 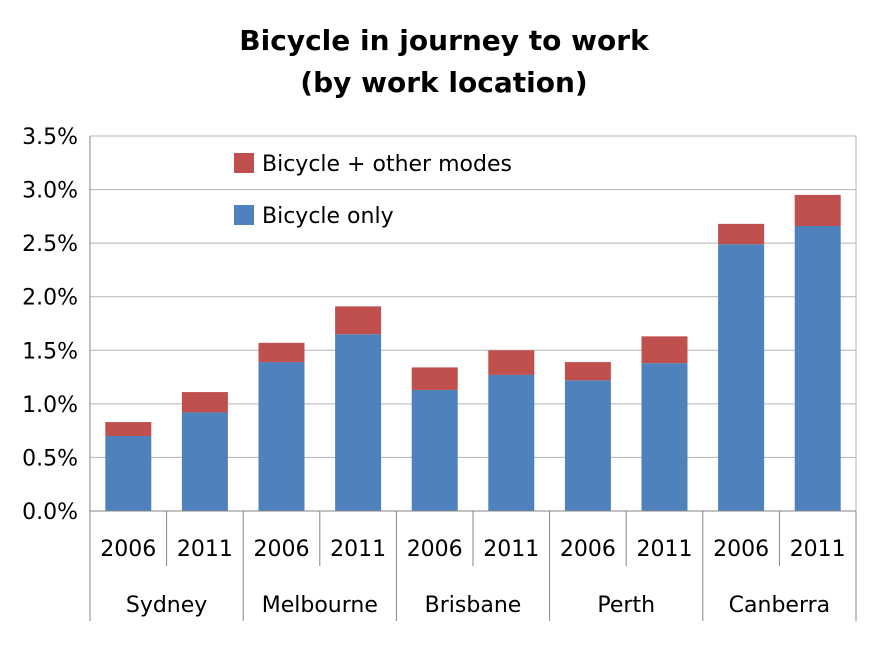 I want to click on legend-label: Bicycle only, so click(x=328, y=216).